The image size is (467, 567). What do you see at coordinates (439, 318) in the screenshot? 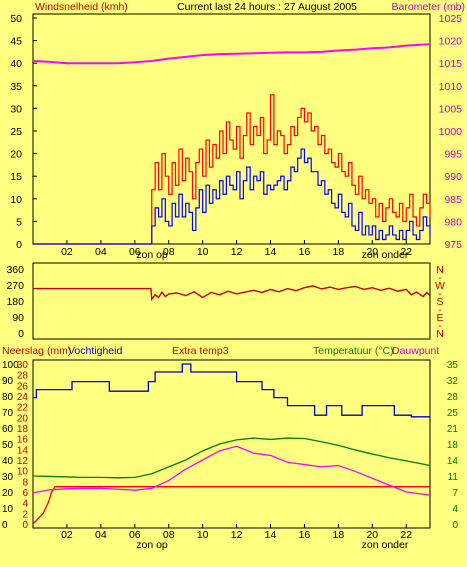
I see `compass-tick-E: E` at bounding box center [439, 318].